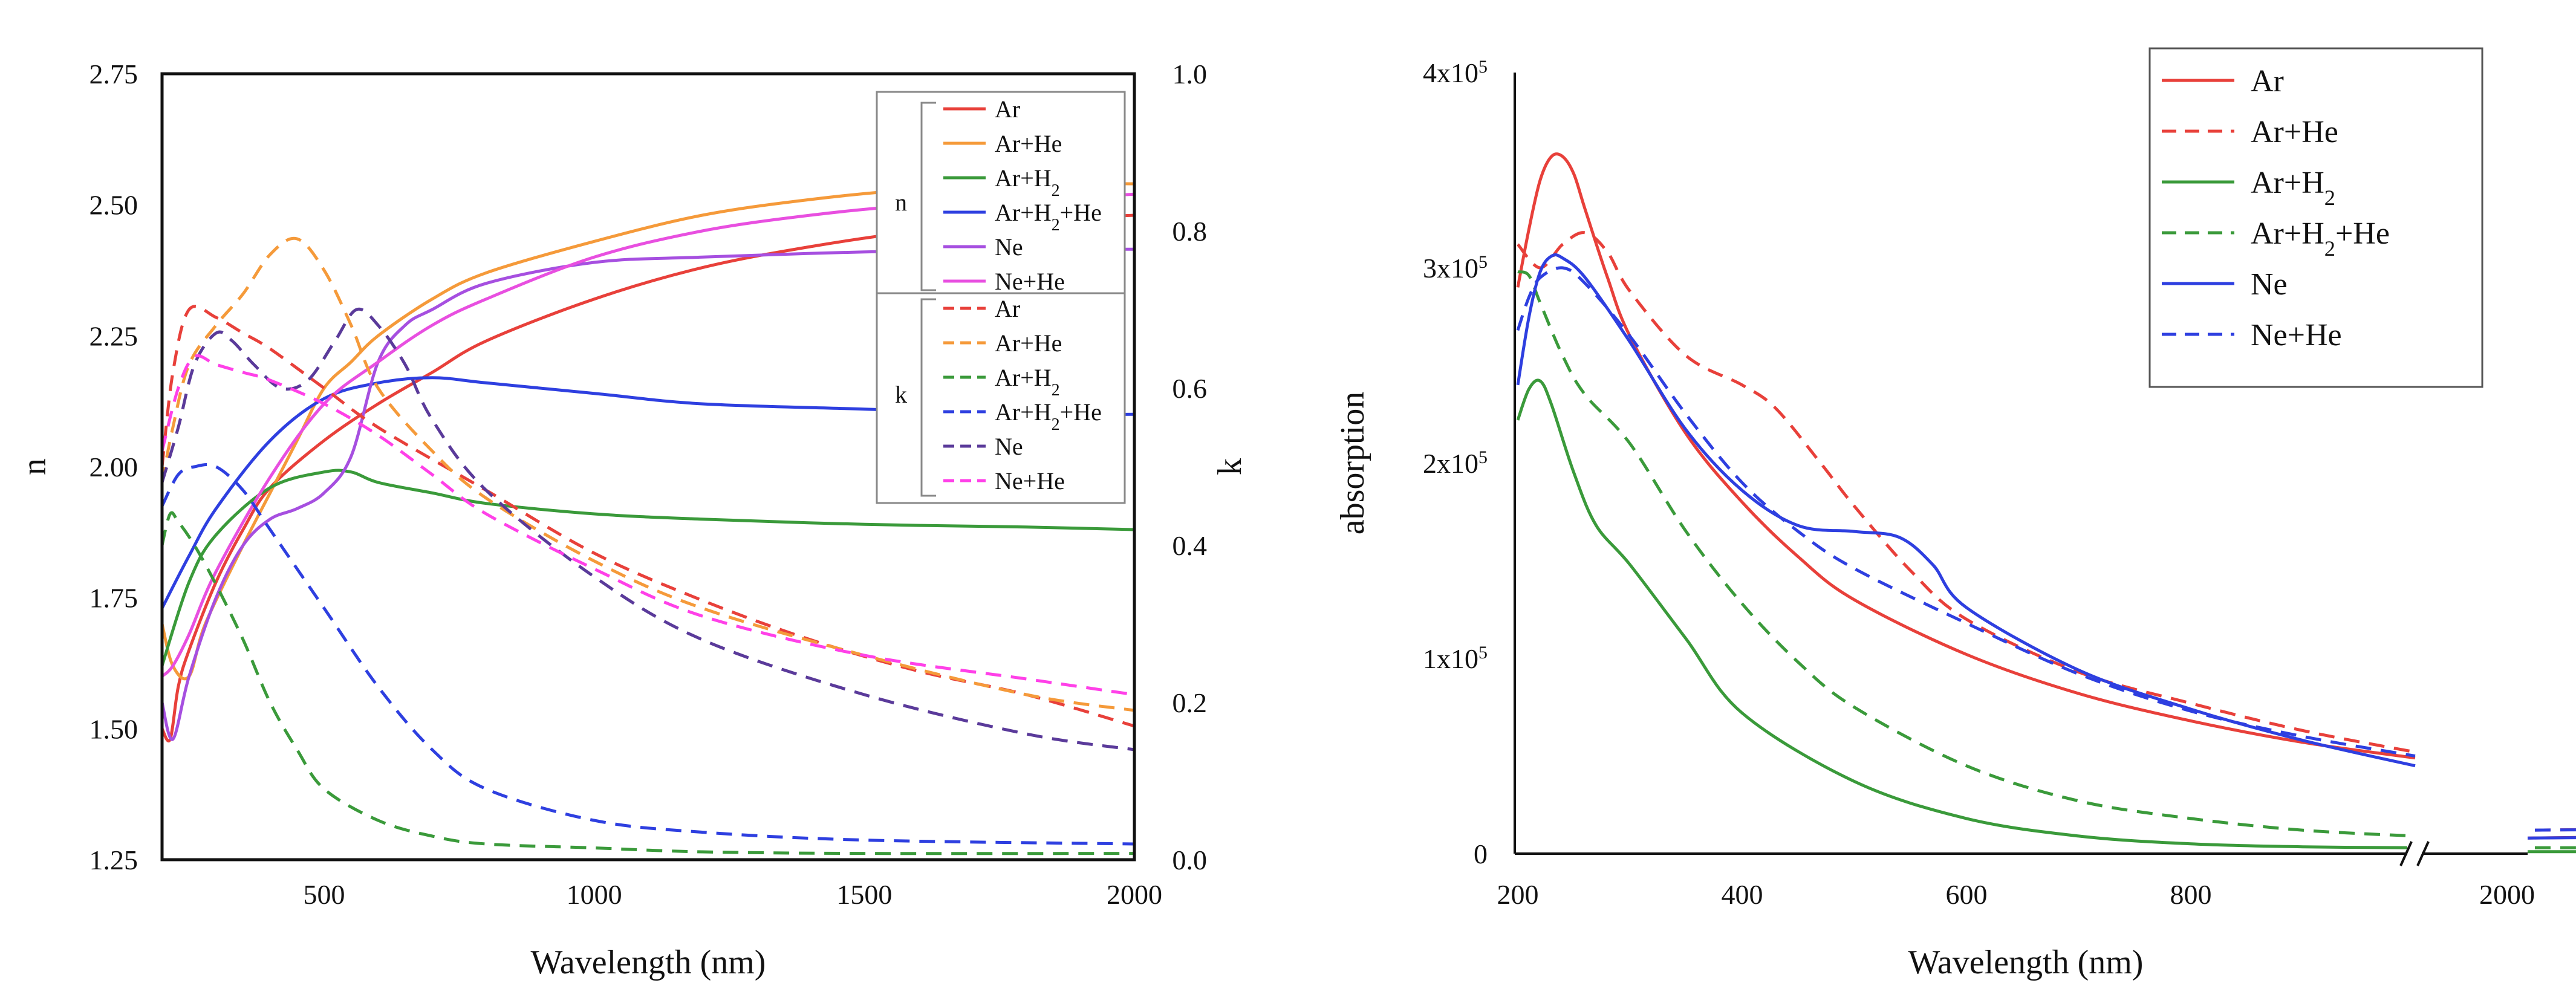  Describe the element at coordinates (2296, 335) in the screenshot. I see `right-legend-label-ne-he: Ne+He` at that location.